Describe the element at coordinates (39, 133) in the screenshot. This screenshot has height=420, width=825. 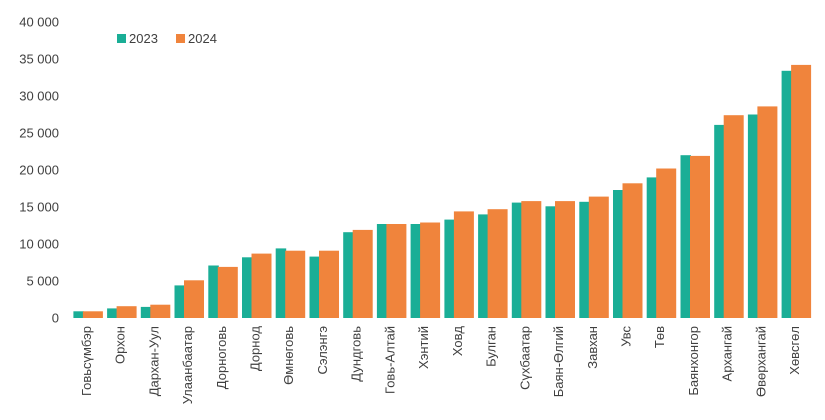
I see `y-tick-label: 25 000` at that location.